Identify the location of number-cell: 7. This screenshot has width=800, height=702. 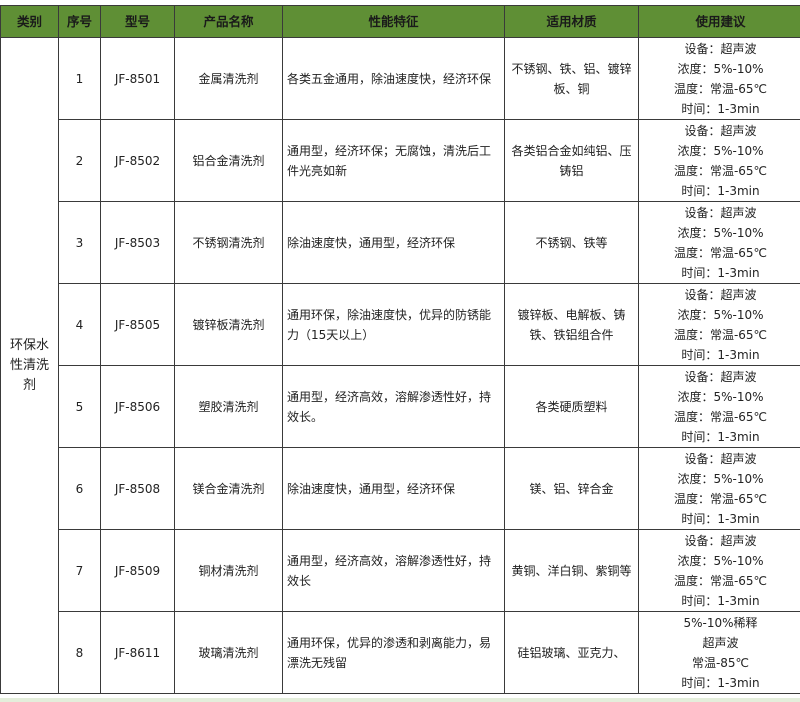
(79, 570).